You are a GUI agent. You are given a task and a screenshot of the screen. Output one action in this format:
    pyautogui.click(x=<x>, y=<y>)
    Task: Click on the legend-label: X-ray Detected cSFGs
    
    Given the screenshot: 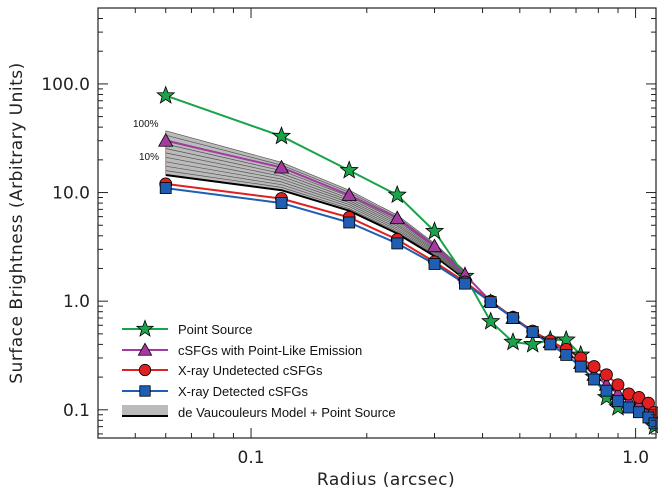 What is the action you would take?
    pyautogui.click(x=243, y=391)
    